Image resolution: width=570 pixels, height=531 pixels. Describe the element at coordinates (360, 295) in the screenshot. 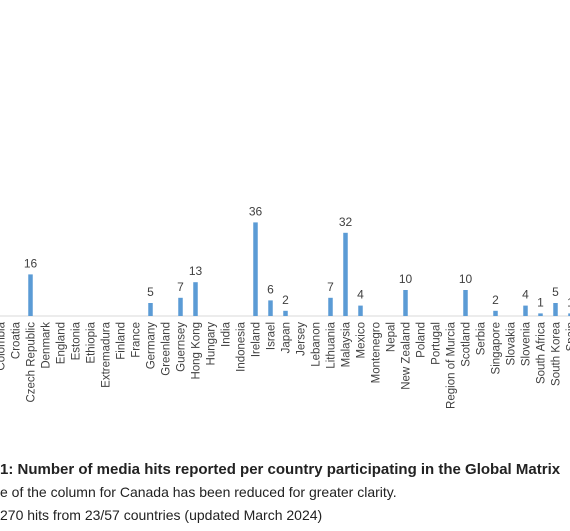

I see `data-label-mexico: 4` at that location.